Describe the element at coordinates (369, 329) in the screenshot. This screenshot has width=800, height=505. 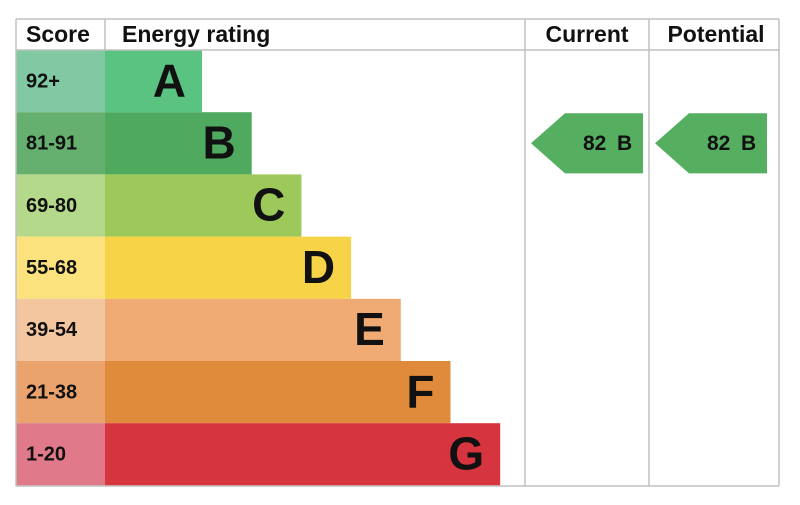
I see `rating-letter: E` at that location.